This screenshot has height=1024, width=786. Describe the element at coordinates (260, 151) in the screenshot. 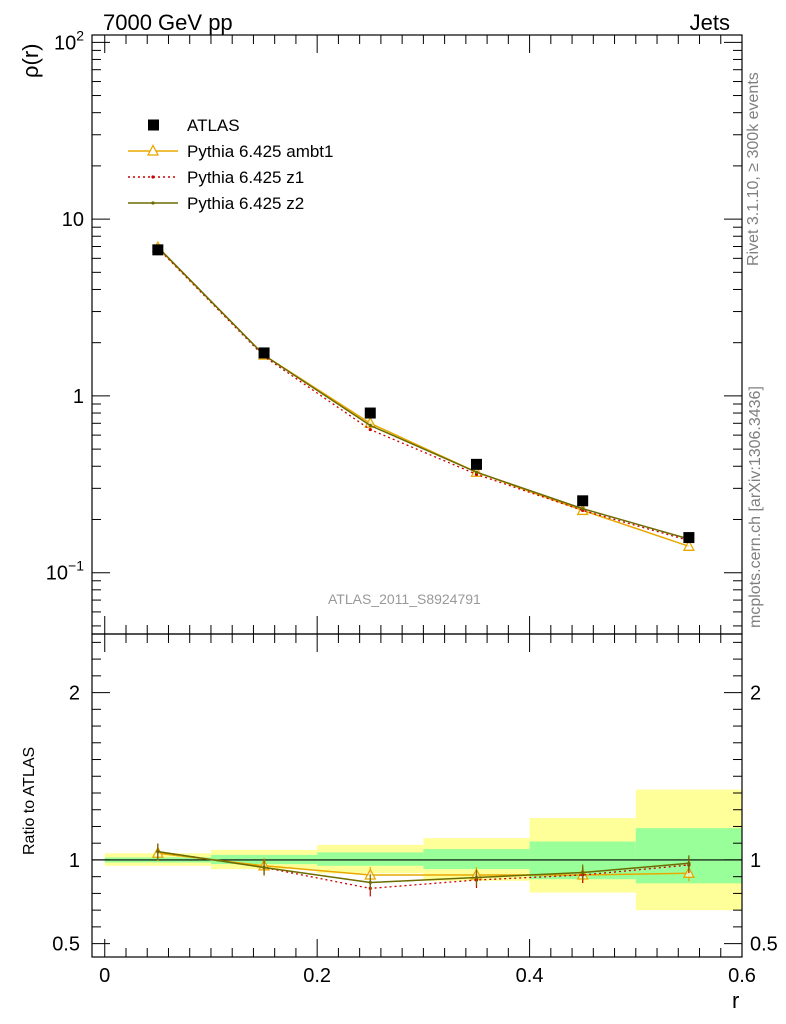

I see `legend-entry-label: Pythia 6.425 ambt1` at that location.